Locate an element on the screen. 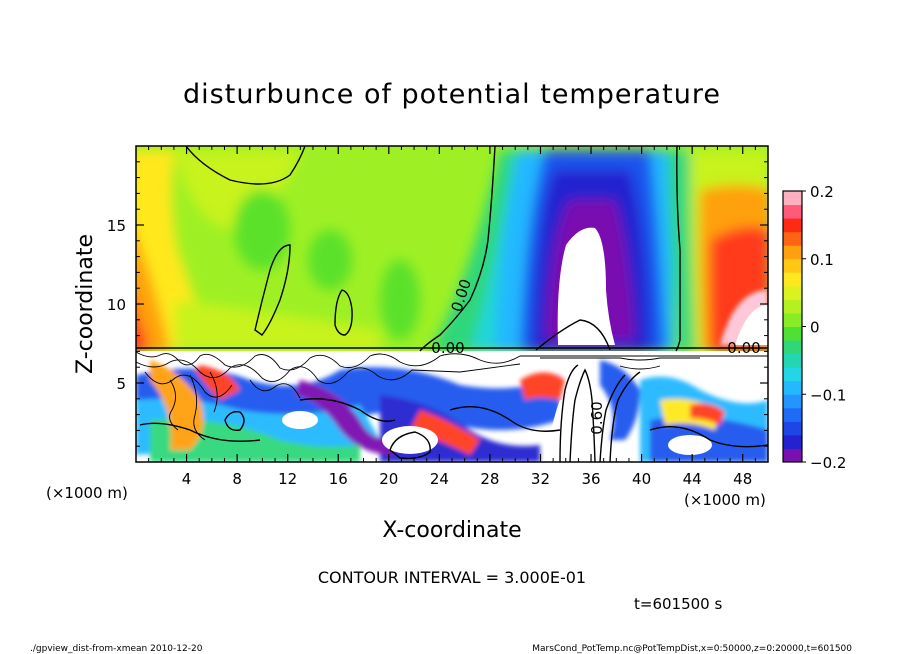  colorbar-tick-label: −0.1 is located at coordinates (828, 395).